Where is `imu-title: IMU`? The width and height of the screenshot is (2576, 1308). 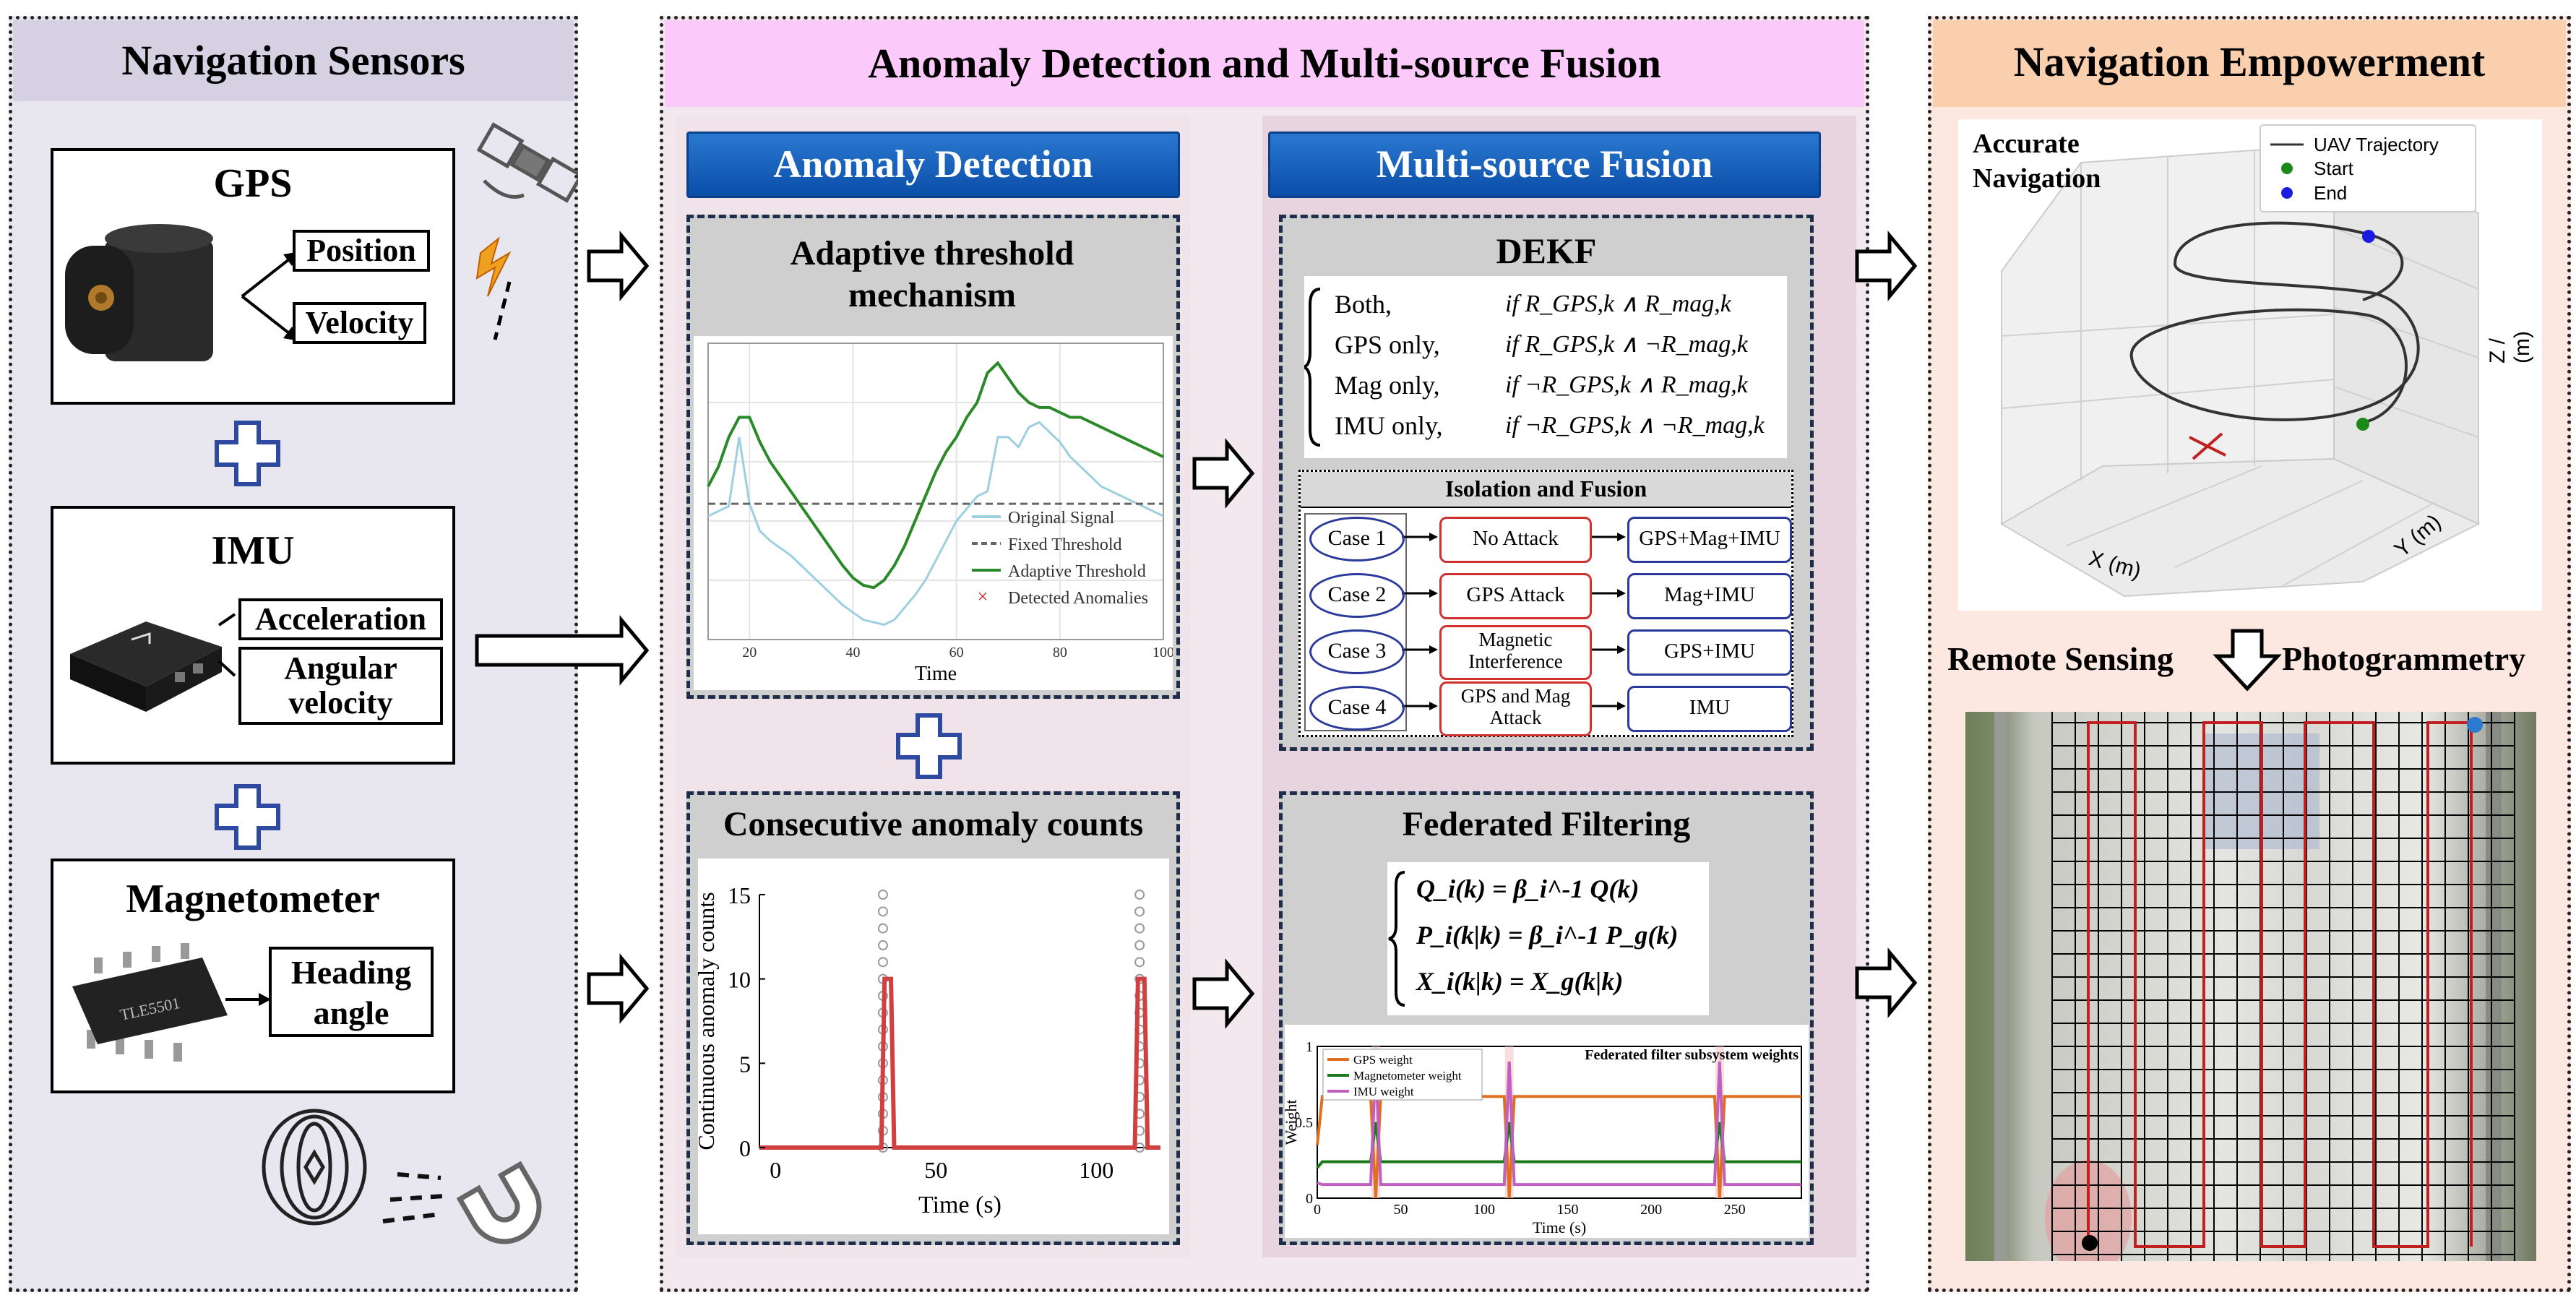 imu-title: IMU is located at coordinates (253, 550).